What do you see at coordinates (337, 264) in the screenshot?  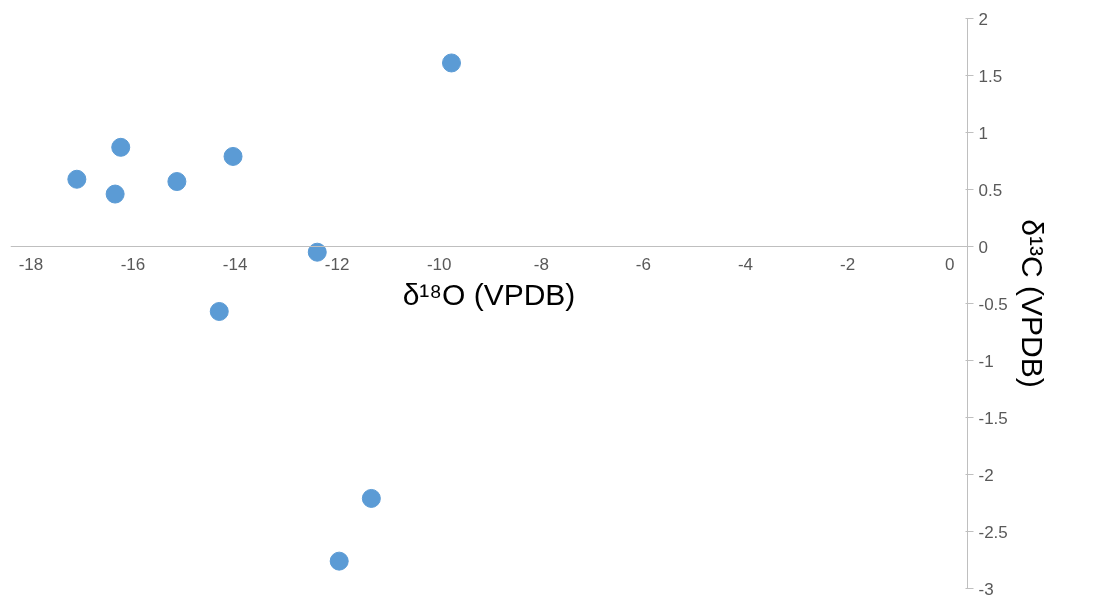 I see `x-tick-label: -12` at bounding box center [337, 264].